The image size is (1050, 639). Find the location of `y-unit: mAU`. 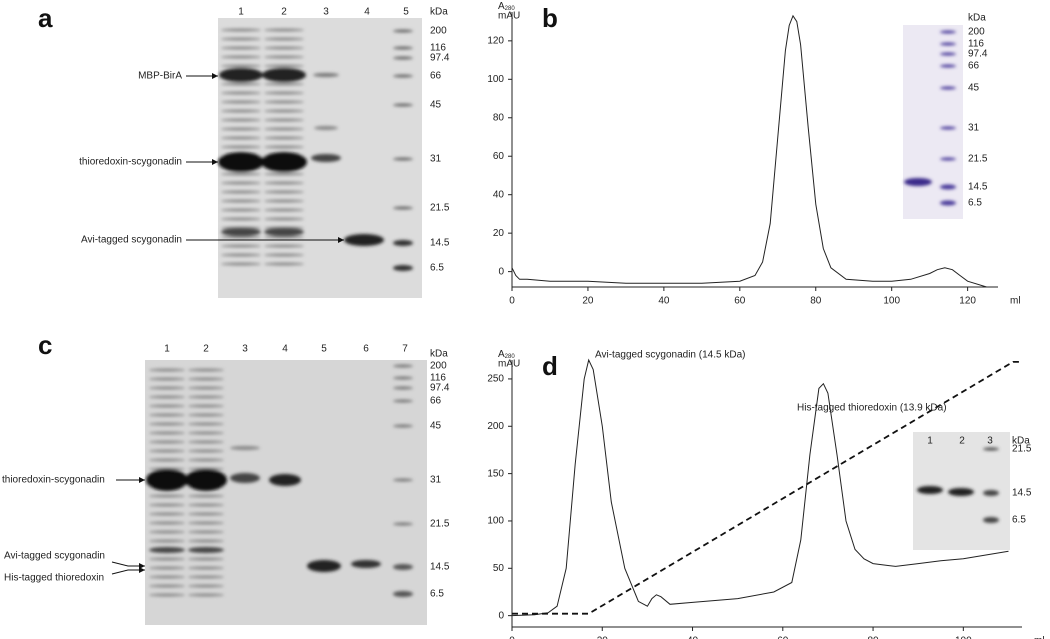

y-unit: mAU is located at coordinates (509, 364).